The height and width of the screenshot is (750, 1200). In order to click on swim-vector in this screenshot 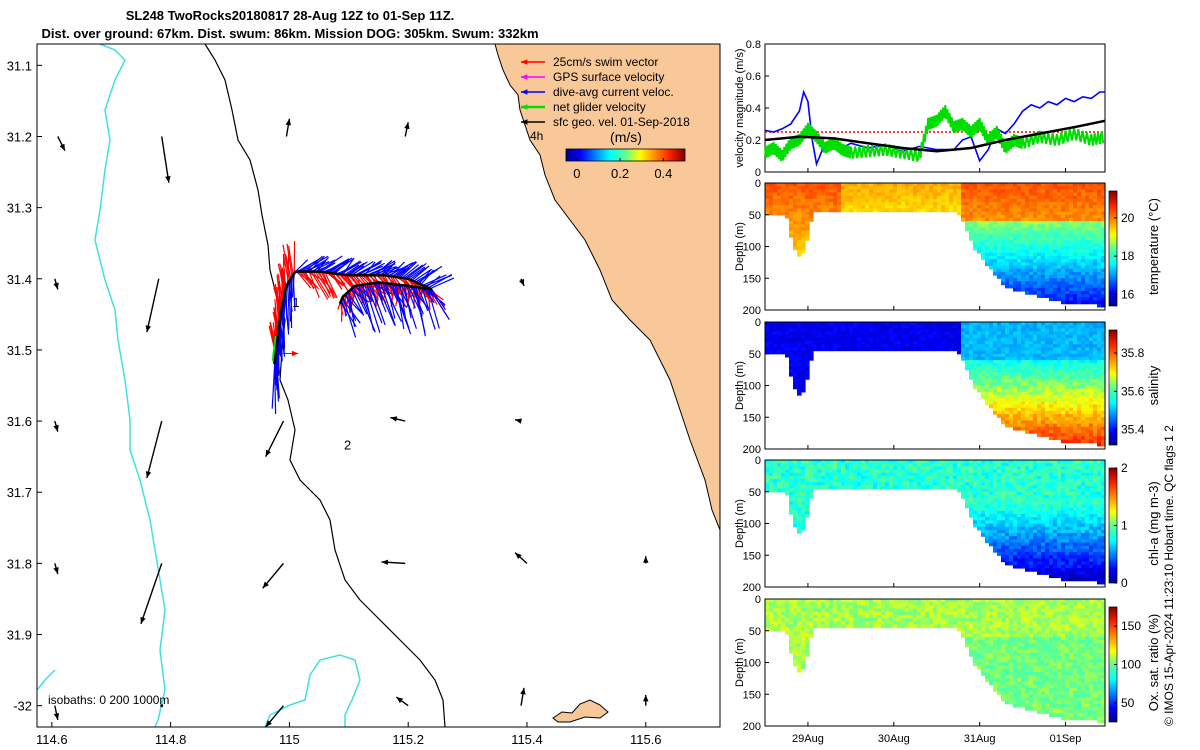, I will do `click(347, 280)`.